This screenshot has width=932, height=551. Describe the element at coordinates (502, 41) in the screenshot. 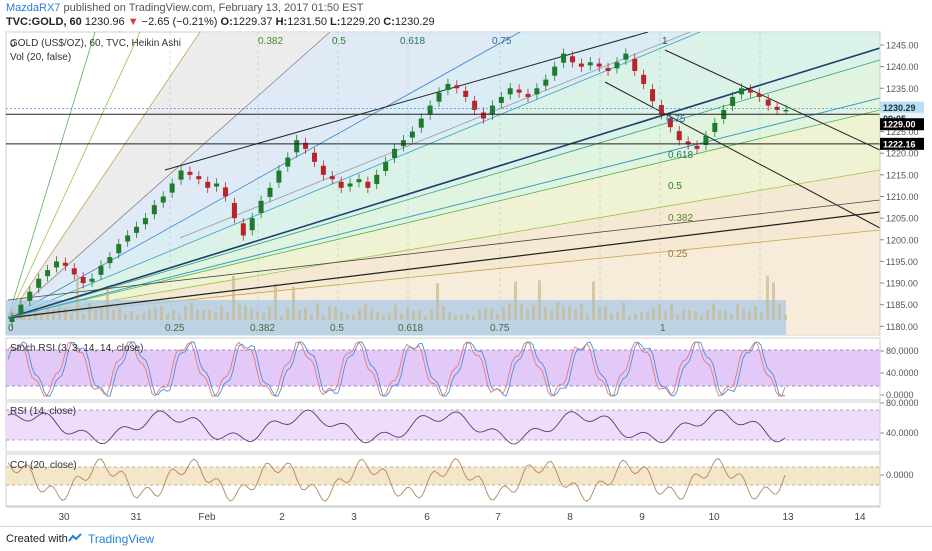

I see `fib-fan-label: 0.75` at that location.